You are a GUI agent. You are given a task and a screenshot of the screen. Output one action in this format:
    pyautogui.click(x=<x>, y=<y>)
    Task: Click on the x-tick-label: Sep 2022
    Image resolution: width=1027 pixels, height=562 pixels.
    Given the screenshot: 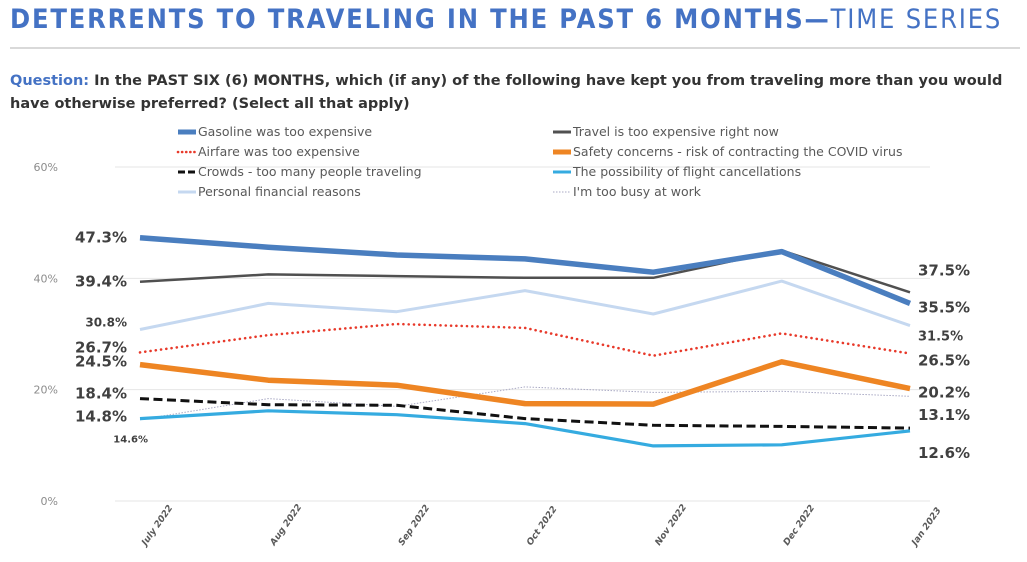 What is the action you would take?
    pyautogui.click(x=414, y=525)
    